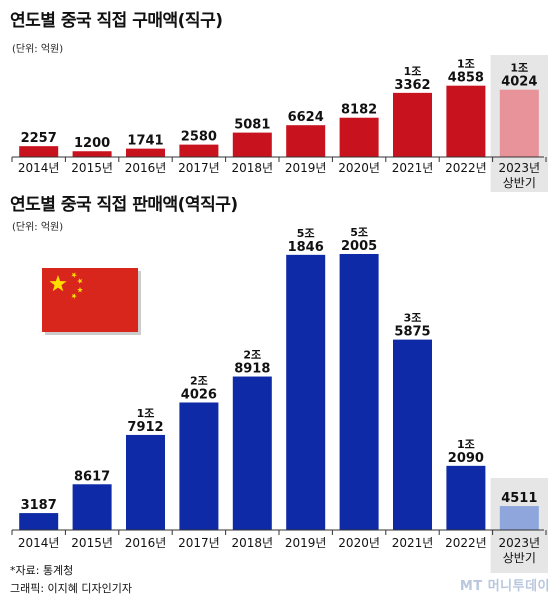 This screenshot has height=602, width=560. I want to click on data-label: 2257, so click(39, 138).